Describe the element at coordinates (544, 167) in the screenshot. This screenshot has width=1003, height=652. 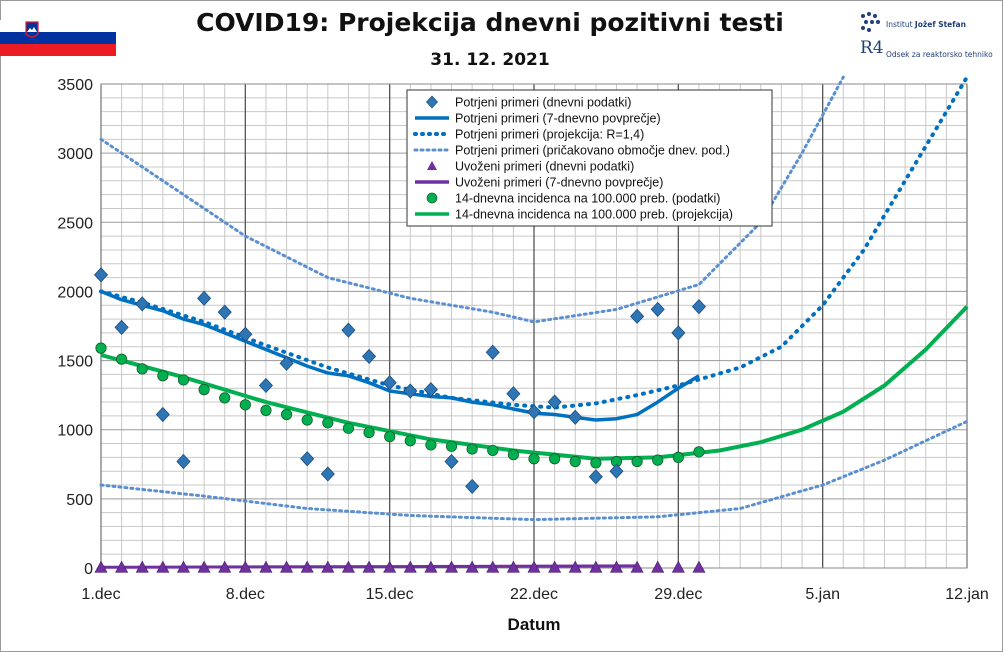
I see `legend-label: Uvoženi primeri (dnevni podatki)` at that location.